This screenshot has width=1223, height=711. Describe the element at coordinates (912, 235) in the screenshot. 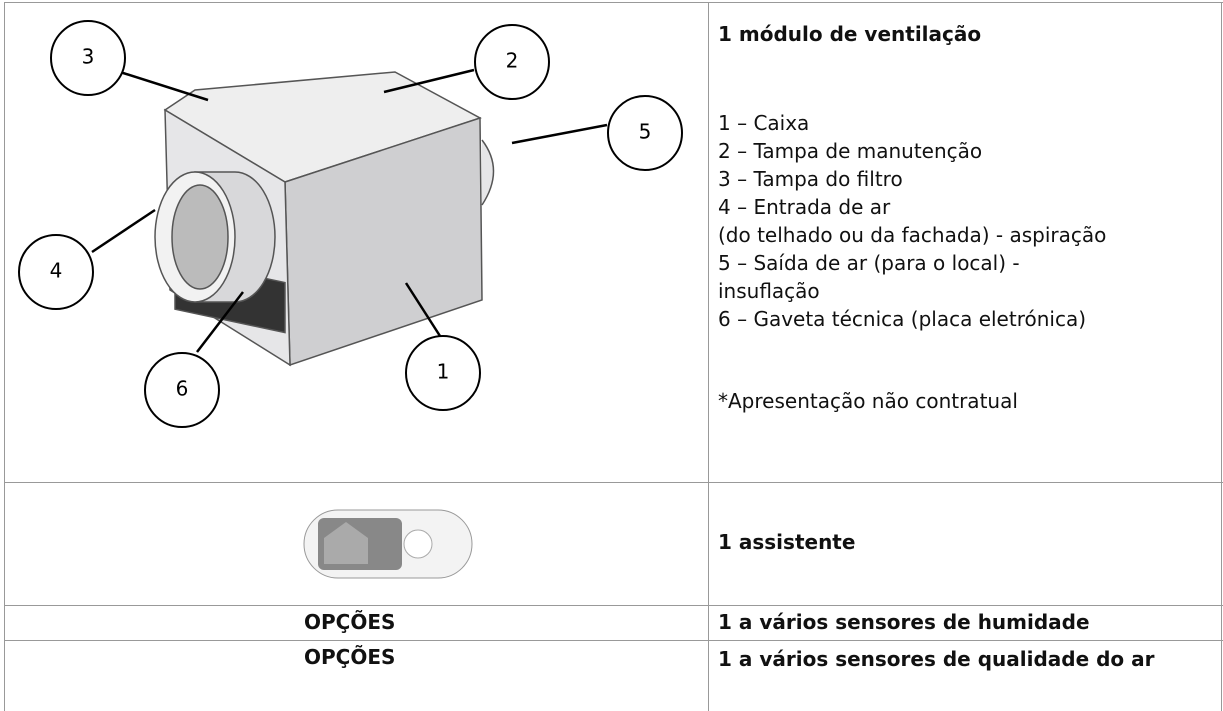

I see `legend-line: (do telhado ou da fachada) - aspiração` at that location.